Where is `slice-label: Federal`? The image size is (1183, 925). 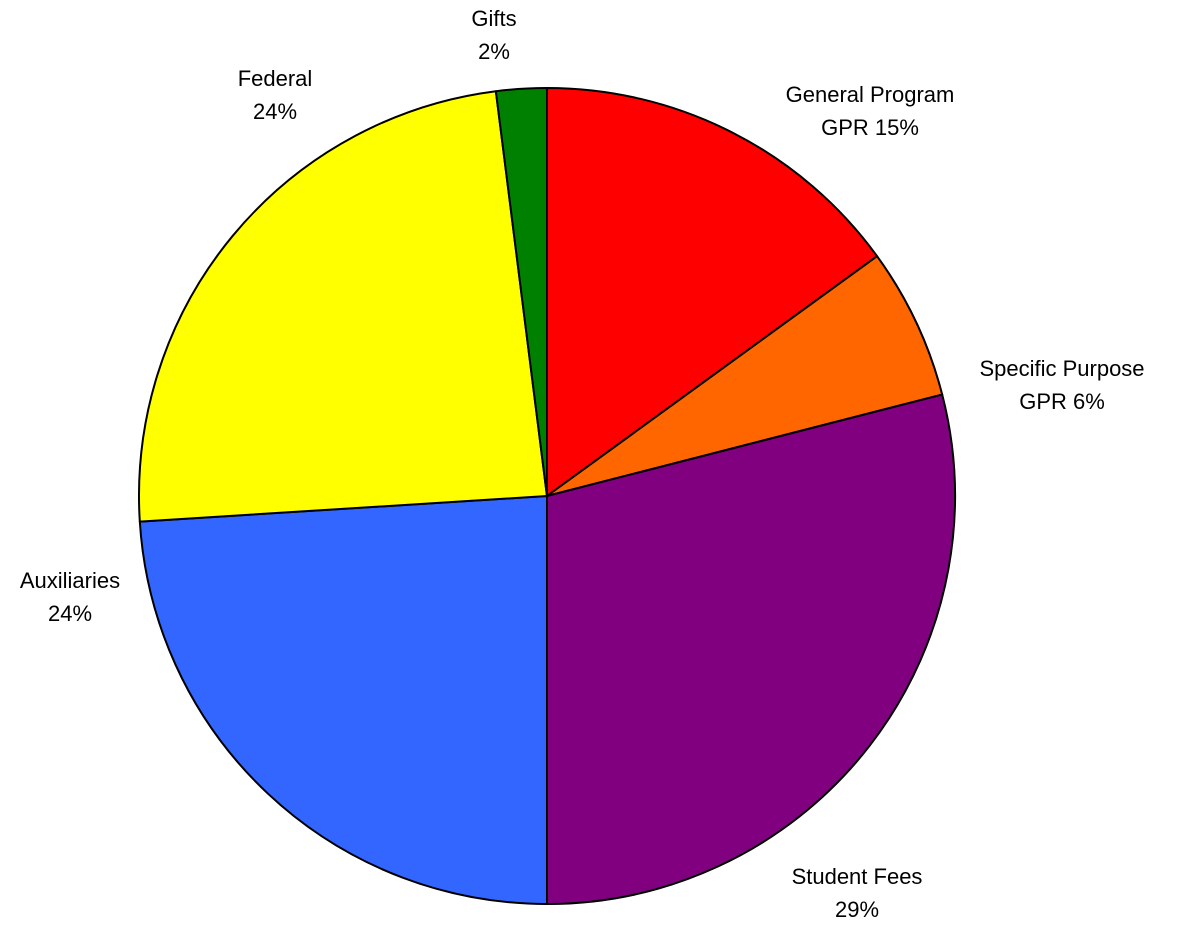
slice-label: Federal is located at coordinates (275, 78).